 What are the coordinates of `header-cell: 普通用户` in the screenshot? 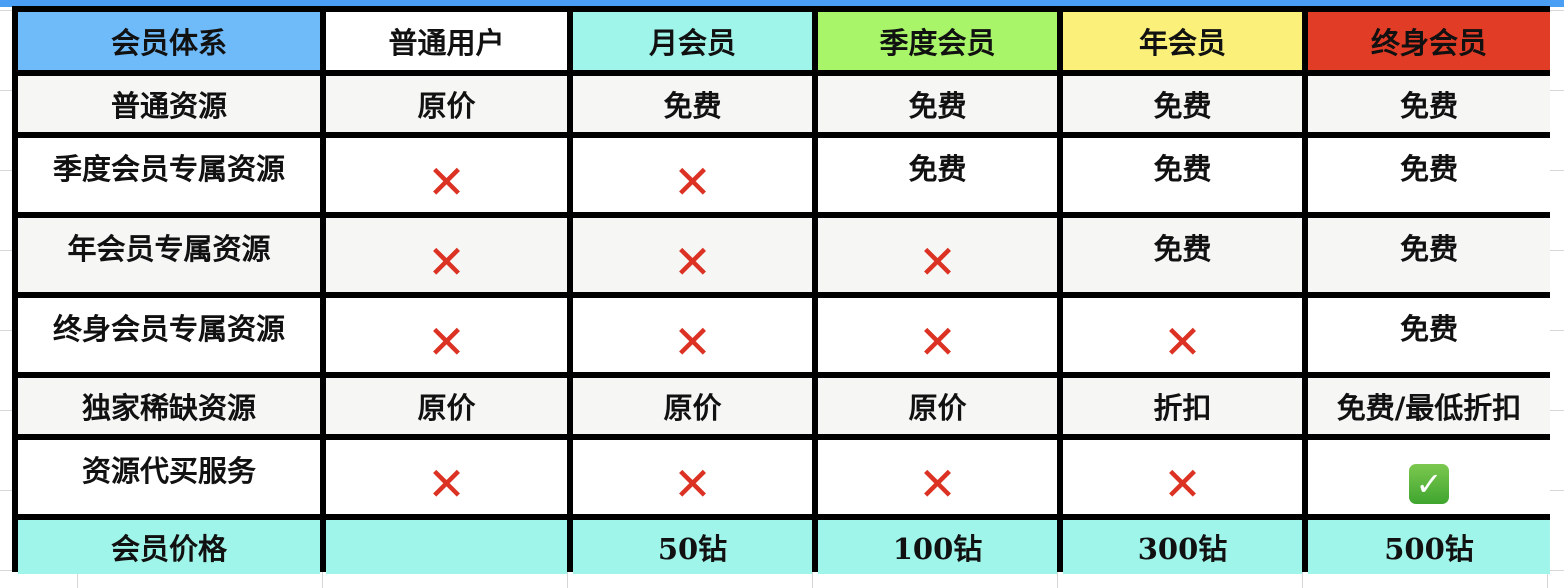 It's located at (446, 41).